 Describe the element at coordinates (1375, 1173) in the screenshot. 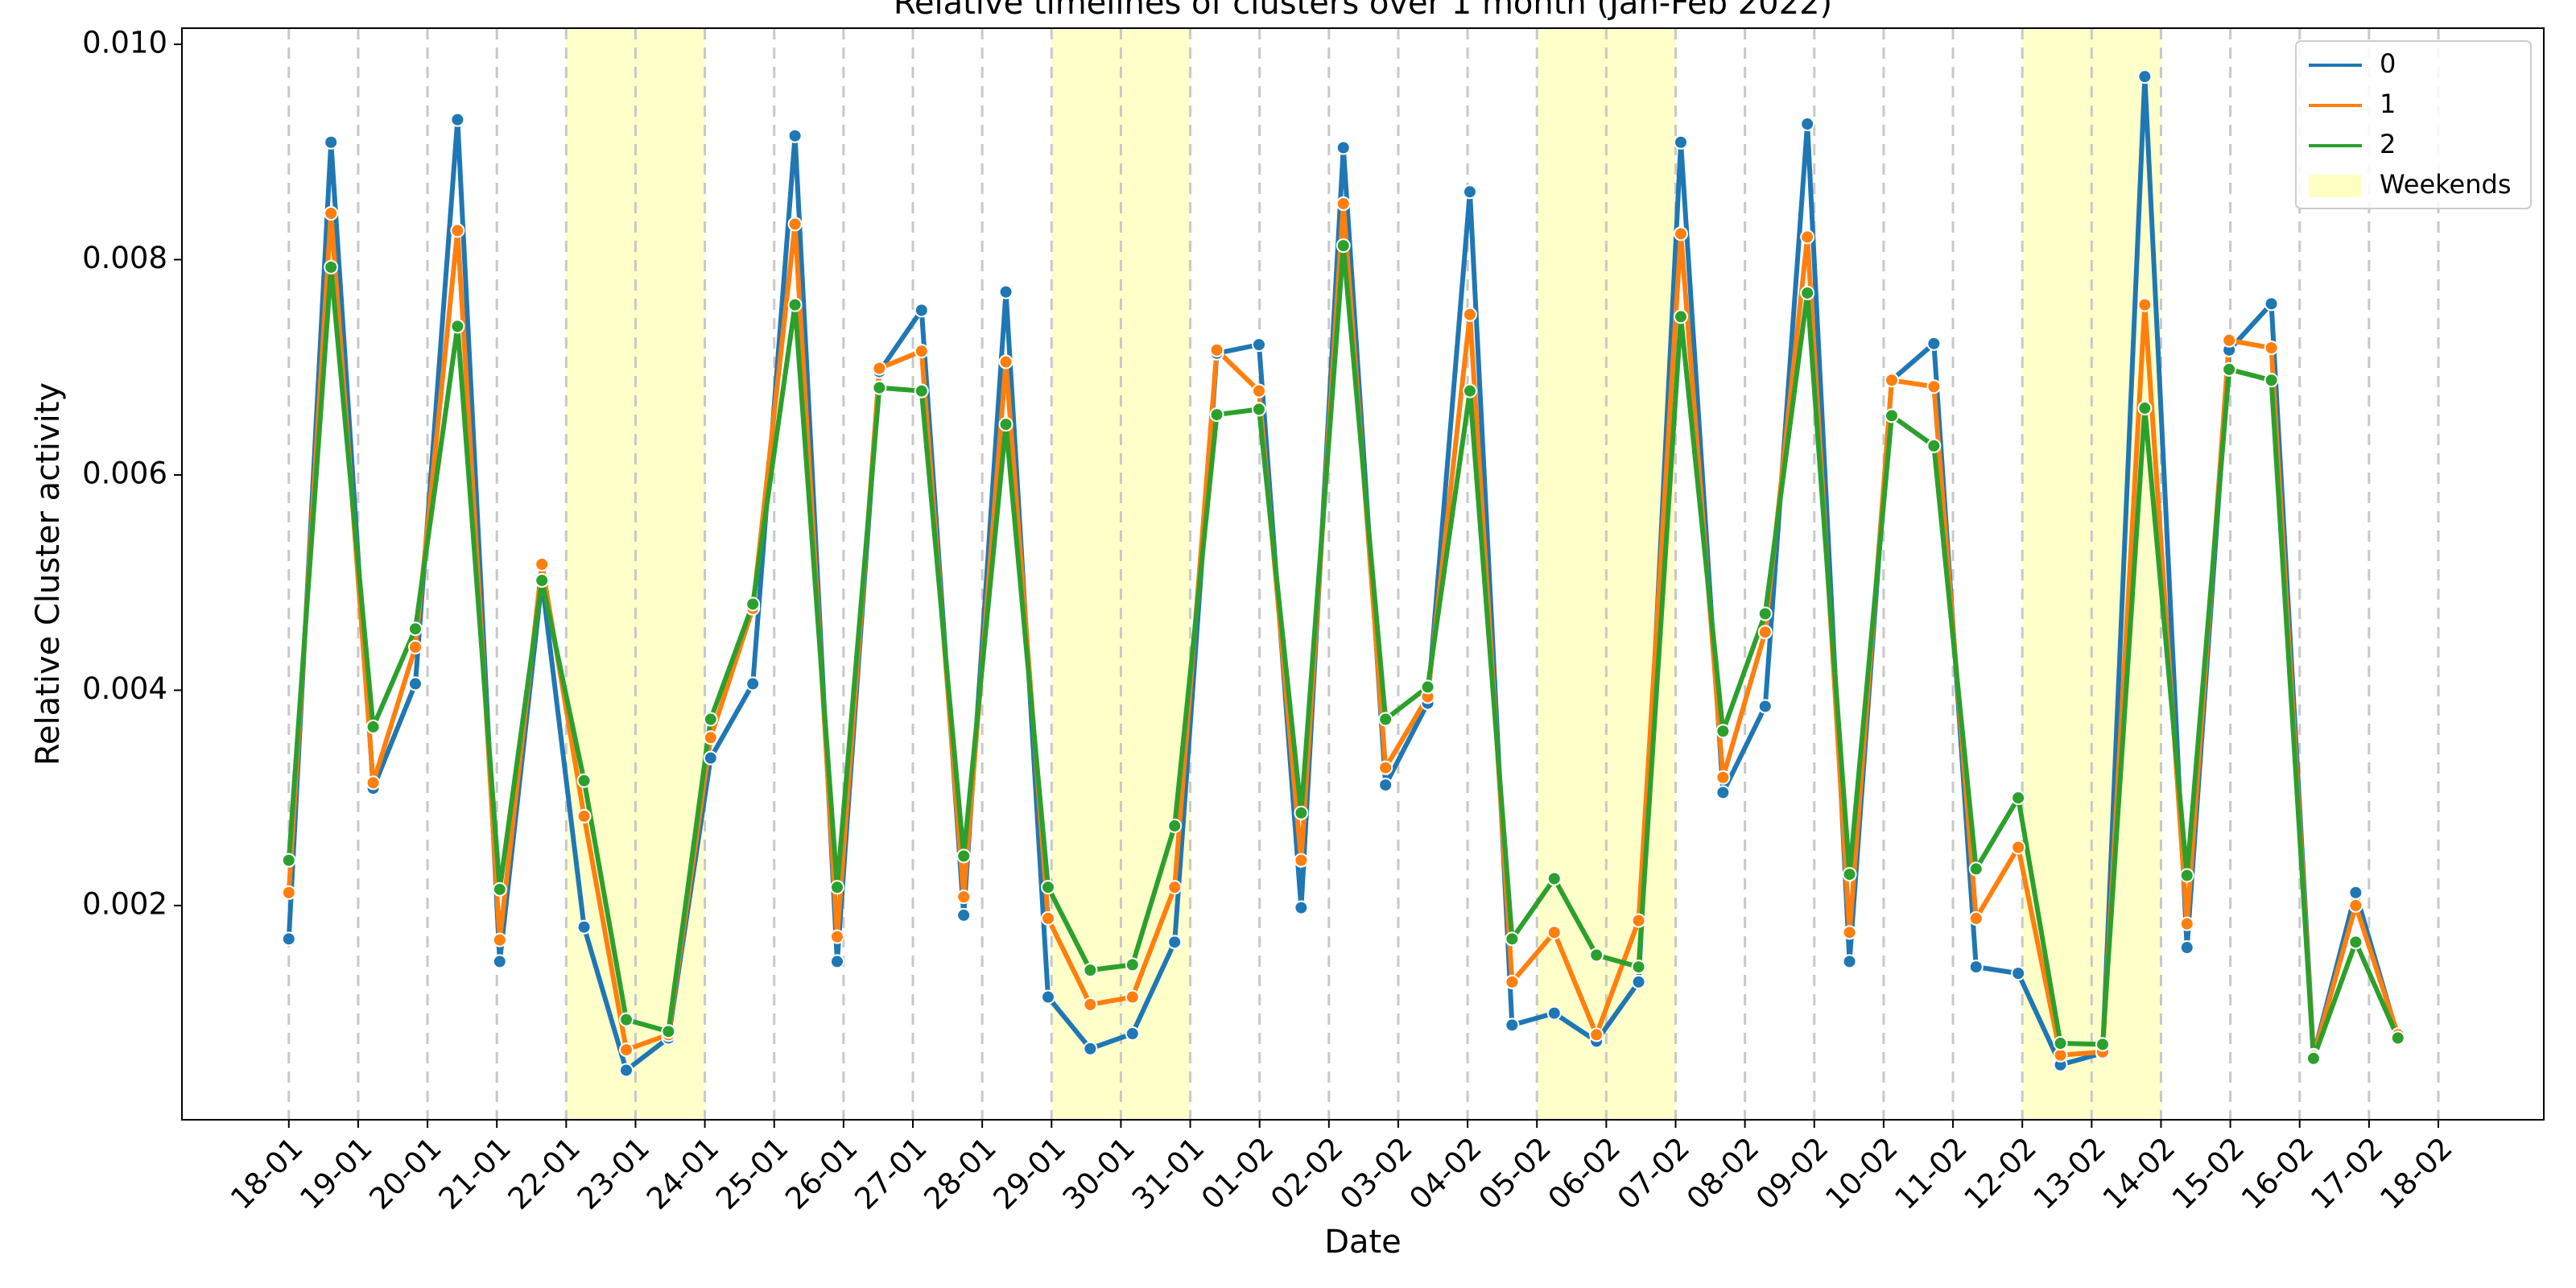

I see `x-tick-label: 03-02` at that location.